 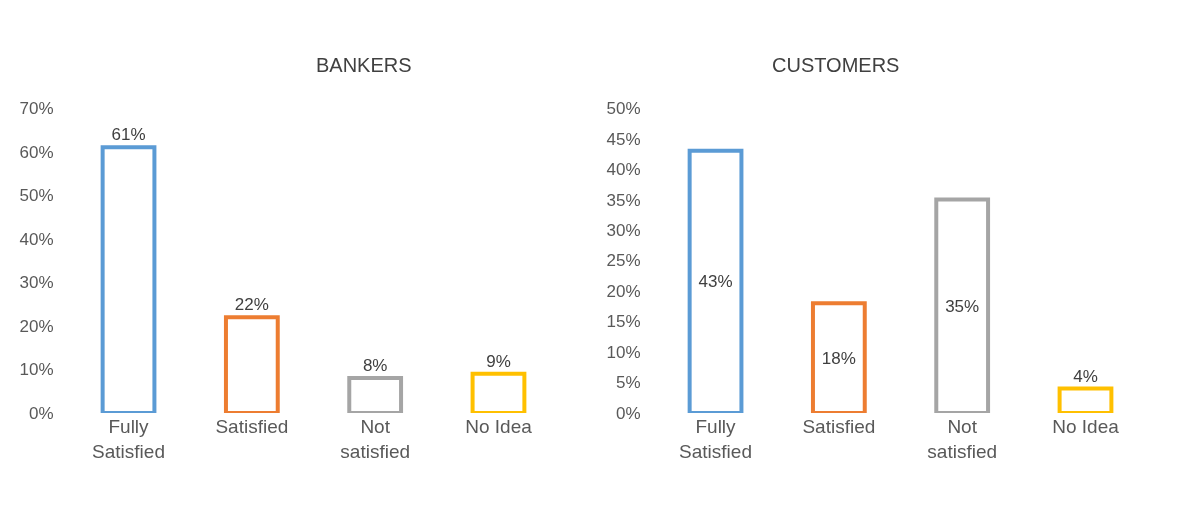 I want to click on y-tick-label: 5%, so click(x=628, y=383).